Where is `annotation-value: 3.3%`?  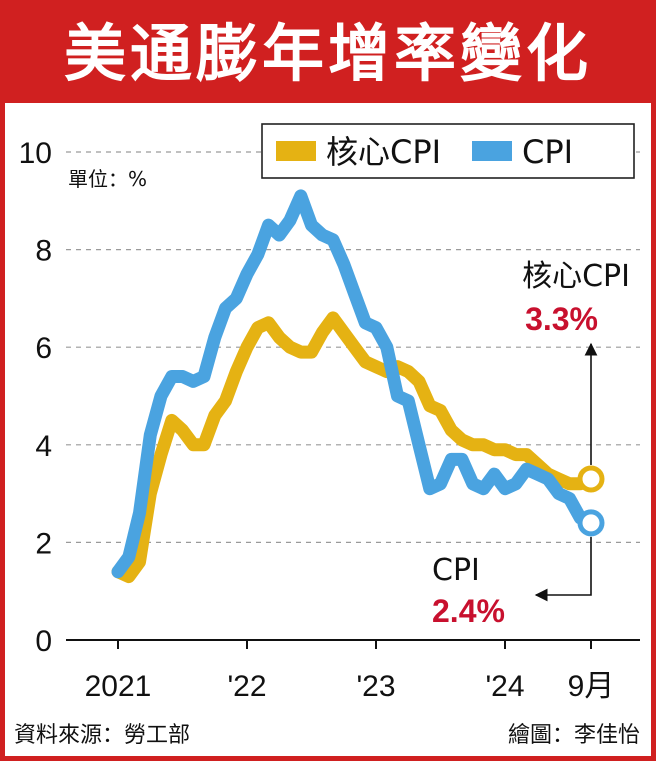
annotation-value: 3.3% is located at coordinates (561, 319).